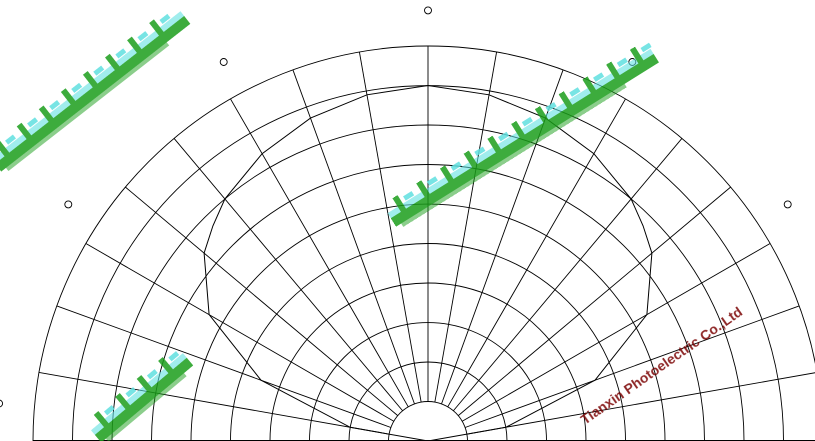  Describe the element at coordinates (353, 237) in the screenshot. I see `grid-spoke-m20` at that location.